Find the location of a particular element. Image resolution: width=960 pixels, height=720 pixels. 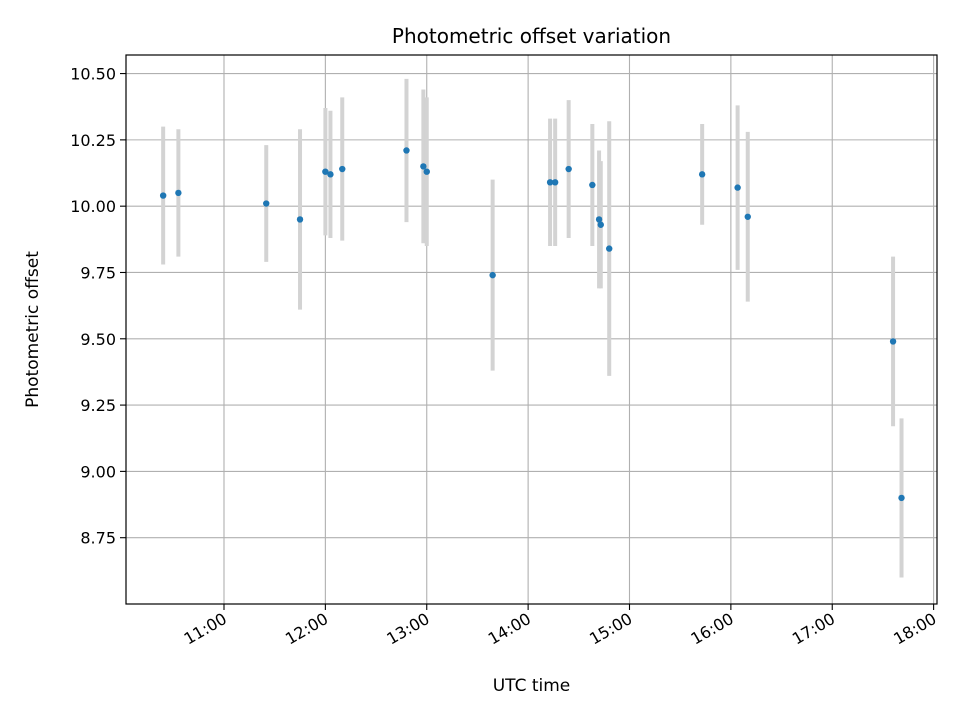

y-tick-label: 10.50 is located at coordinates (93, 74).